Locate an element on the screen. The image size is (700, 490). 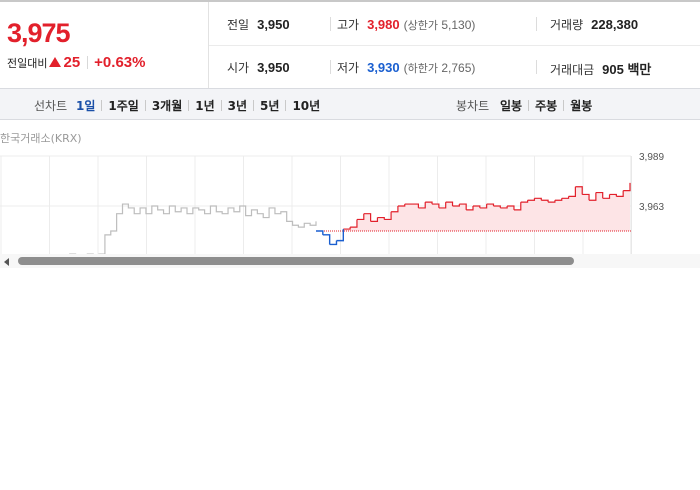
chart-scrollbar is located at coordinates (350, 261).